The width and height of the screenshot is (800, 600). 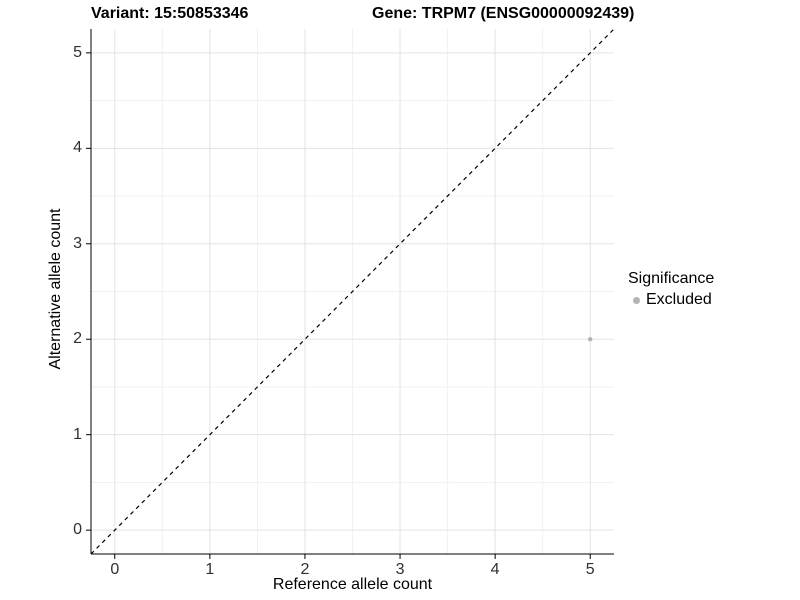 What do you see at coordinates (305, 569) in the screenshot?
I see `x-tick-label: 2` at bounding box center [305, 569].